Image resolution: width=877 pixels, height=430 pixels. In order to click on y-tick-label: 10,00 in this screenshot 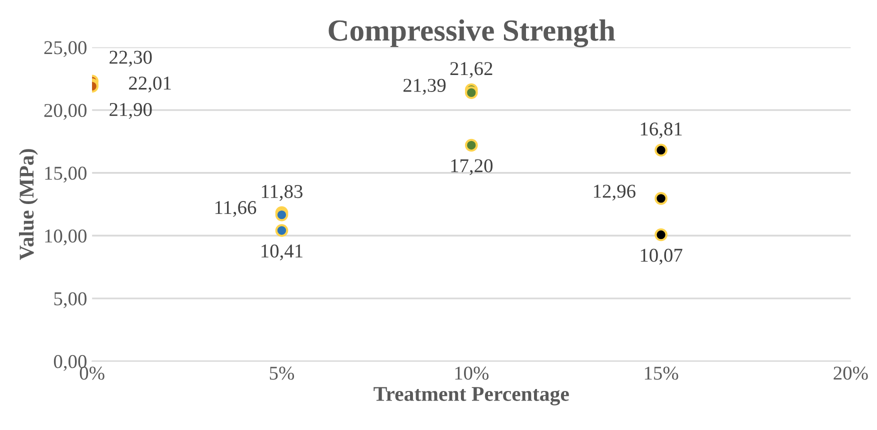, I will do `click(65, 237)`.